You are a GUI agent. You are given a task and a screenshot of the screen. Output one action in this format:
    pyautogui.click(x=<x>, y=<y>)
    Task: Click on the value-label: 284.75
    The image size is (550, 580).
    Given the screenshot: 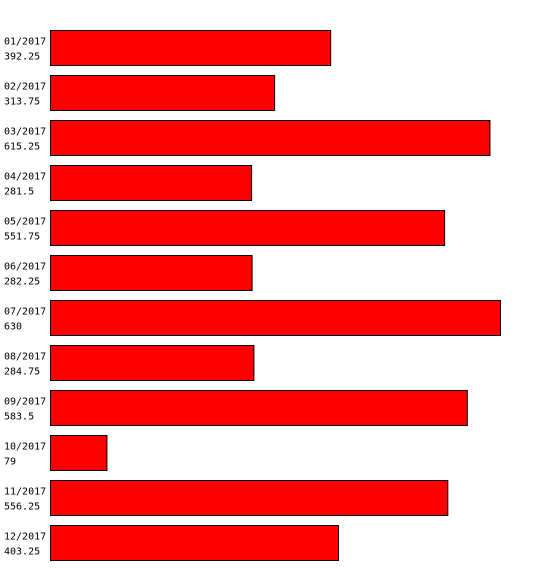 What is the action you would take?
    pyautogui.click(x=22, y=372)
    